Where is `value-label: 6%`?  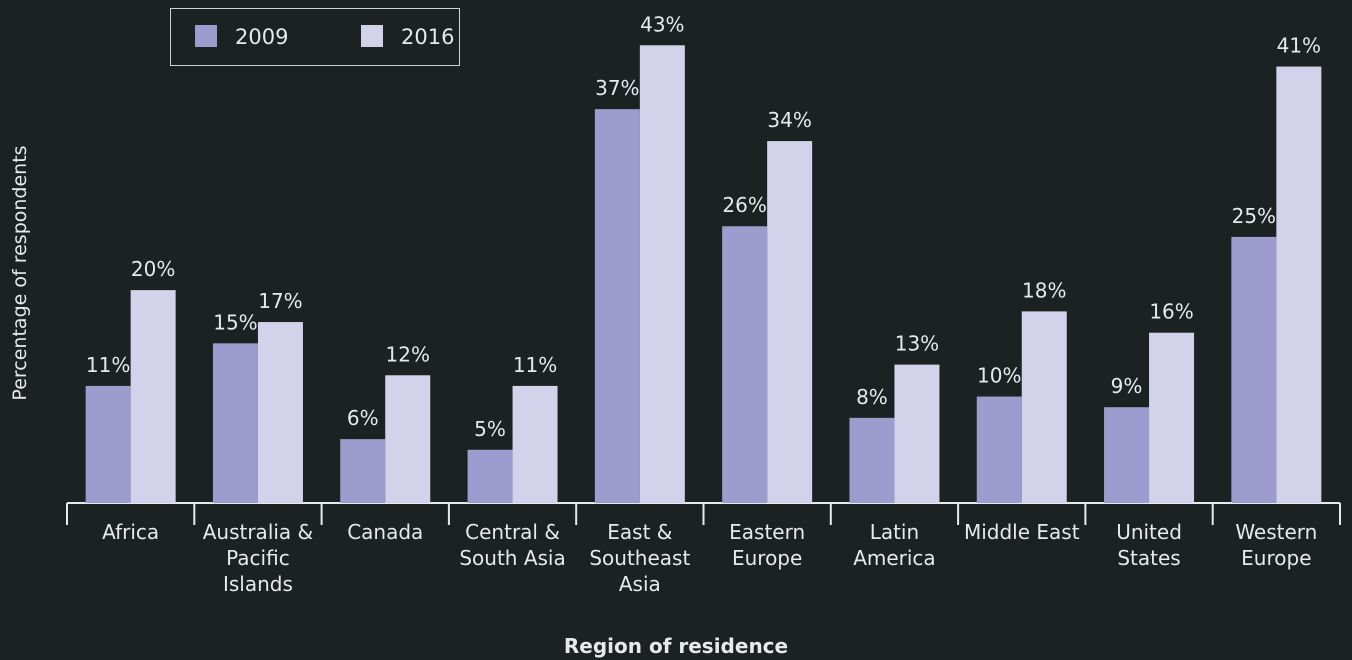 value-label: 6% is located at coordinates (363, 418).